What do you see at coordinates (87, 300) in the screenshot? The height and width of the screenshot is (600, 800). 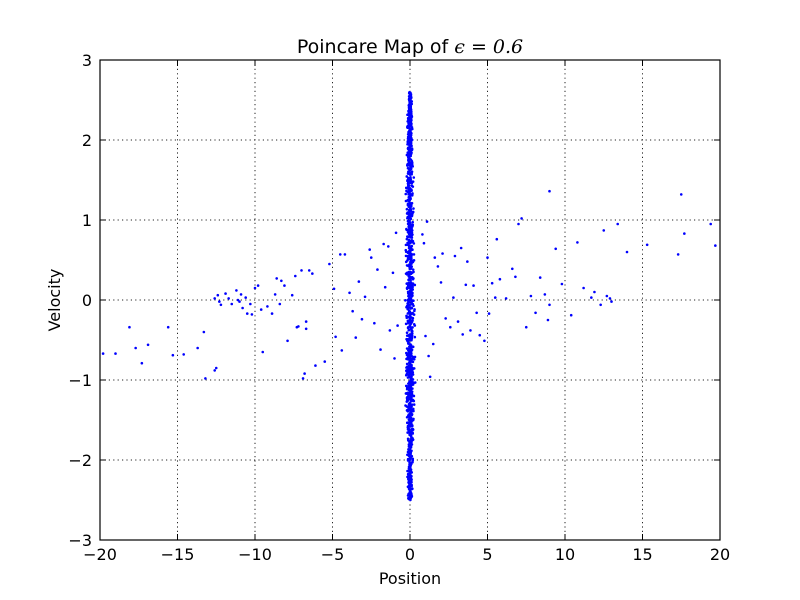 I see `y-tick-label: 0` at bounding box center [87, 300].